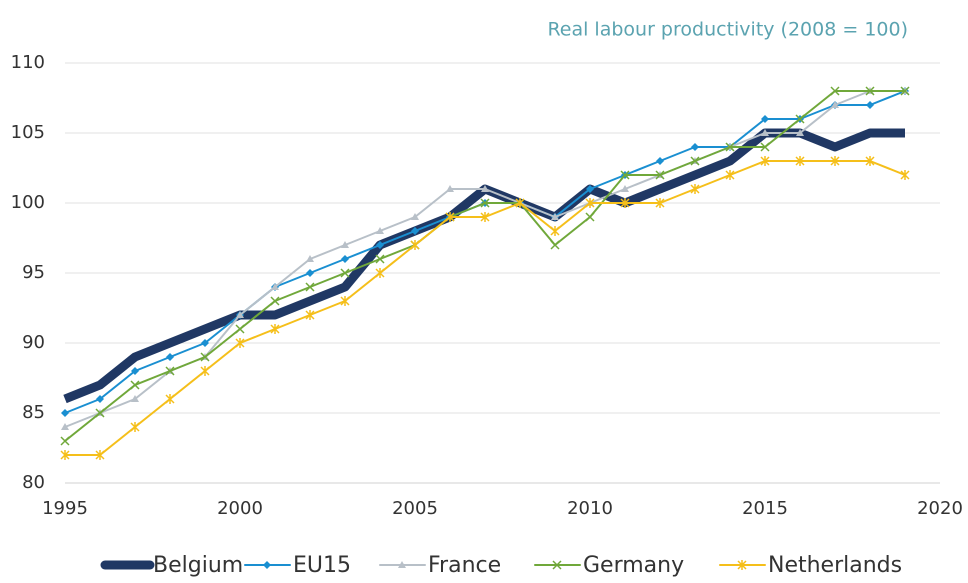 This screenshot has height=583, width=968. What do you see at coordinates (28, 202) in the screenshot?
I see `y-tick-label: 100` at bounding box center [28, 202].